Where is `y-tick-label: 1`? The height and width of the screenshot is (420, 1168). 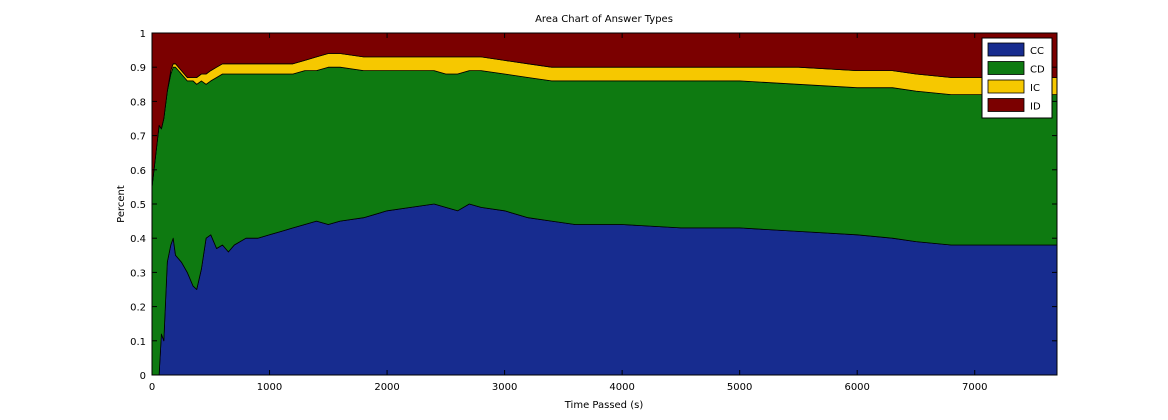 y-tick-label: 1 is located at coordinates (143, 34).